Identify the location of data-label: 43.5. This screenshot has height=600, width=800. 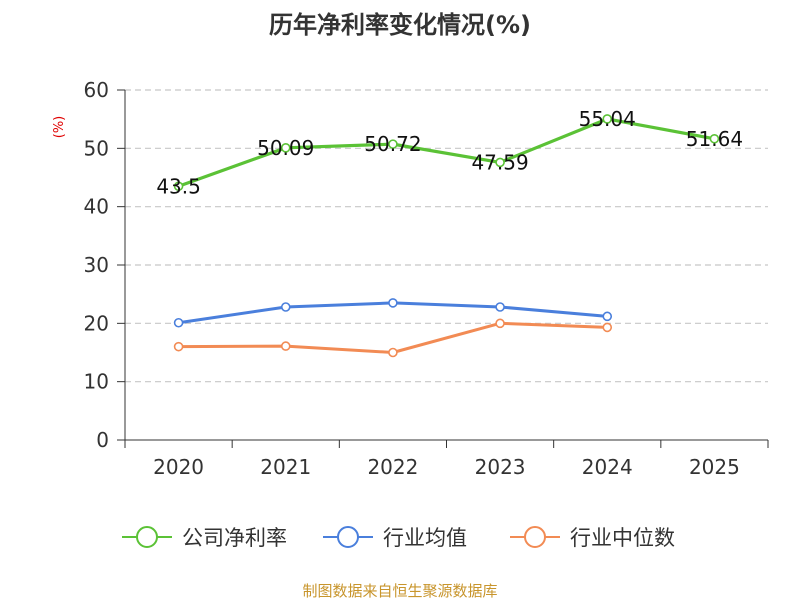
(178, 186).